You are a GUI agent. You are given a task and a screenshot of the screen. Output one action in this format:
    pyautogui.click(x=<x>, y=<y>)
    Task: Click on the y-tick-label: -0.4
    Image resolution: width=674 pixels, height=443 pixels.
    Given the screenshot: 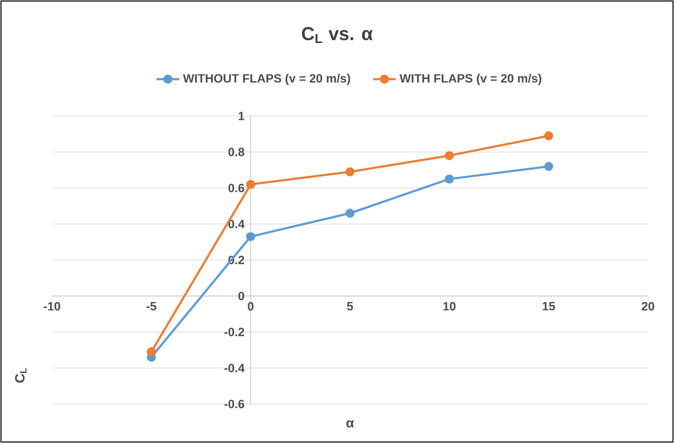 What is the action you would take?
    pyautogui.click(x=234, y=368)
    